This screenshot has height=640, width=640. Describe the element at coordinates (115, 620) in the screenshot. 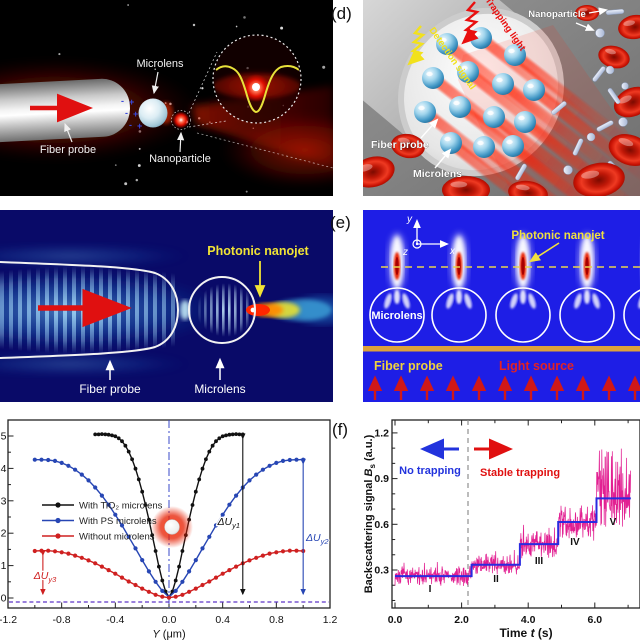

I see `x-tick: -0.4` at that location.